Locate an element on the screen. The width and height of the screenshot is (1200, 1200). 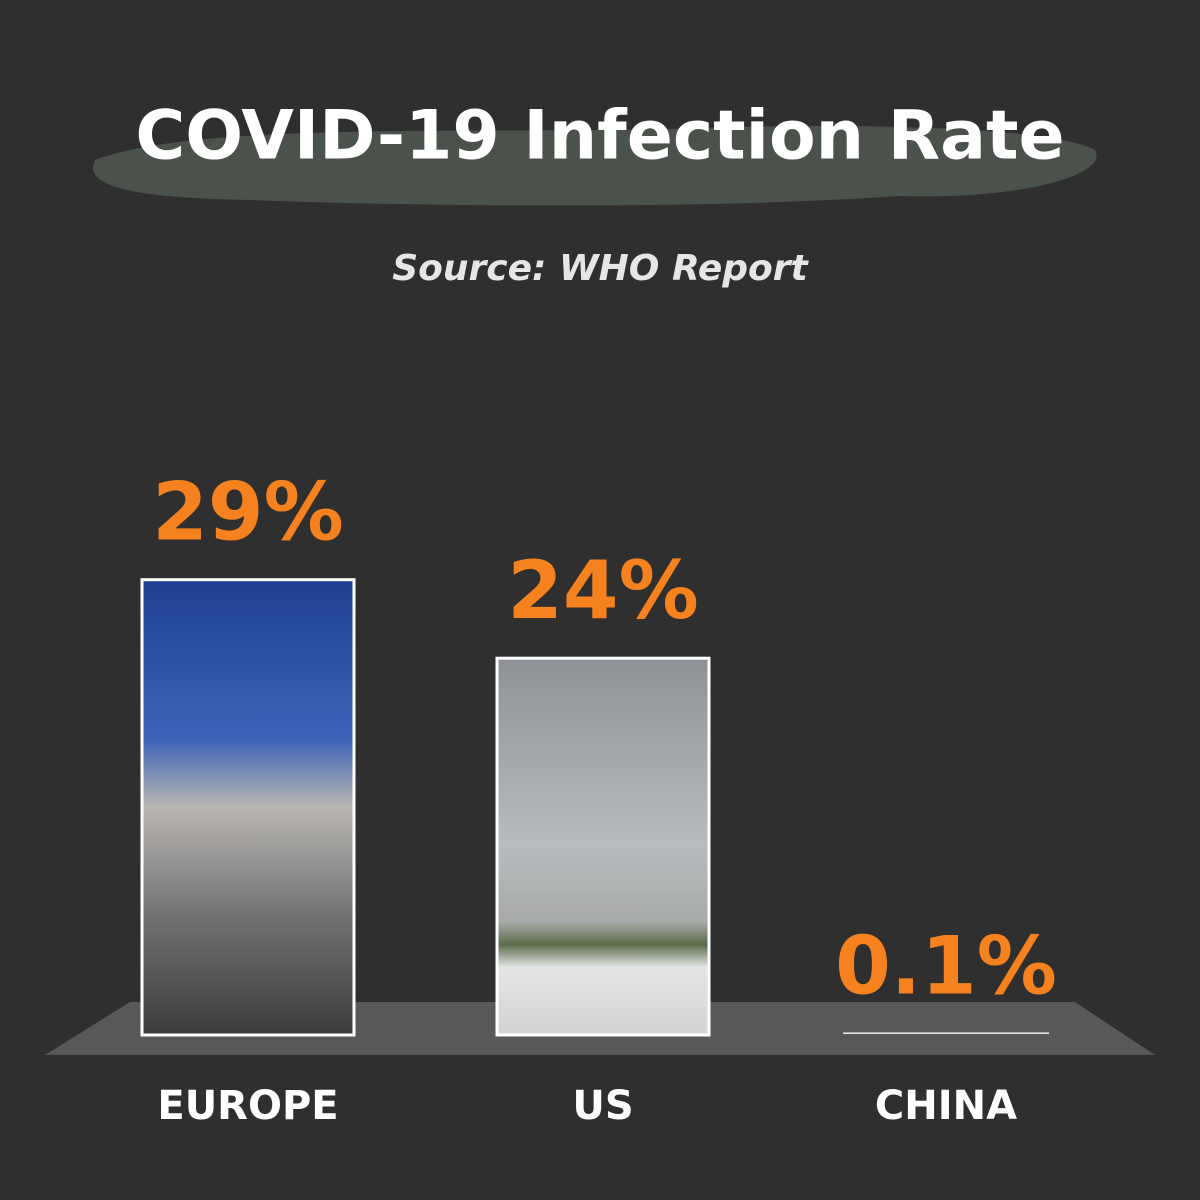
value-label: 24% is located at coordinates (602, 590).